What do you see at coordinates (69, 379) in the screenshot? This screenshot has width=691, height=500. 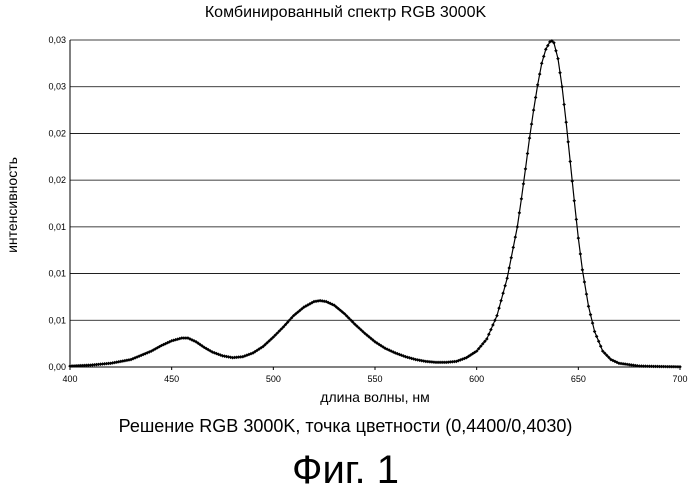 I see `x-tick-label: 400` at bounding box center [69, 379].